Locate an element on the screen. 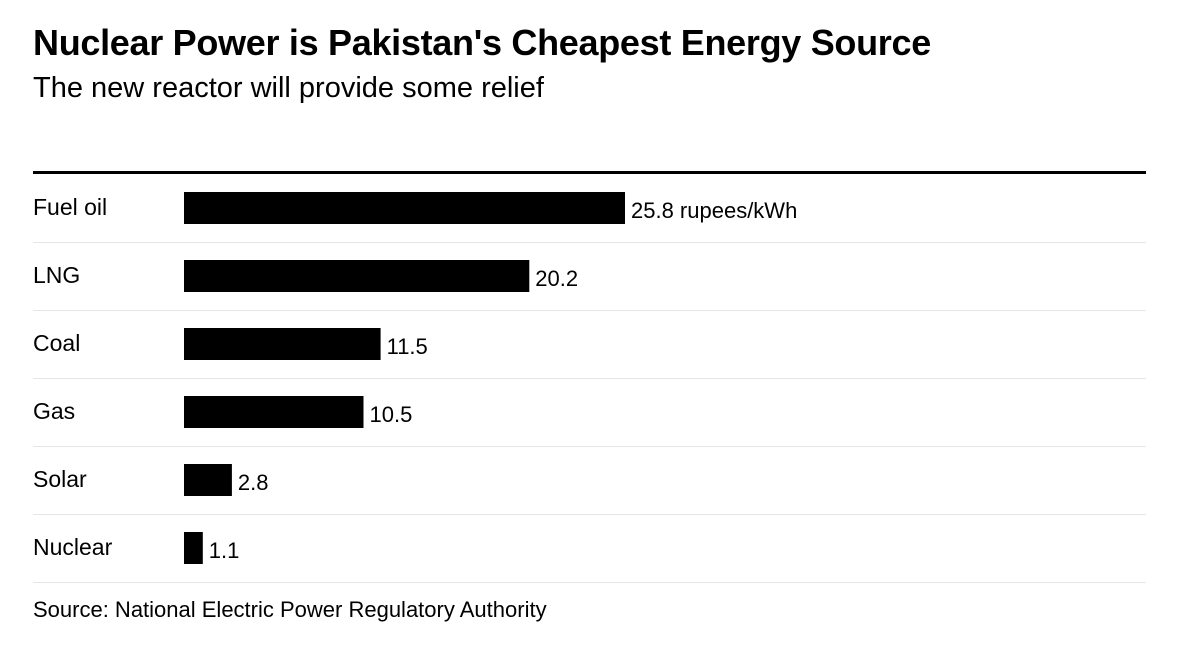  category-label-coal: Coal is located at coordinates (56, 343).